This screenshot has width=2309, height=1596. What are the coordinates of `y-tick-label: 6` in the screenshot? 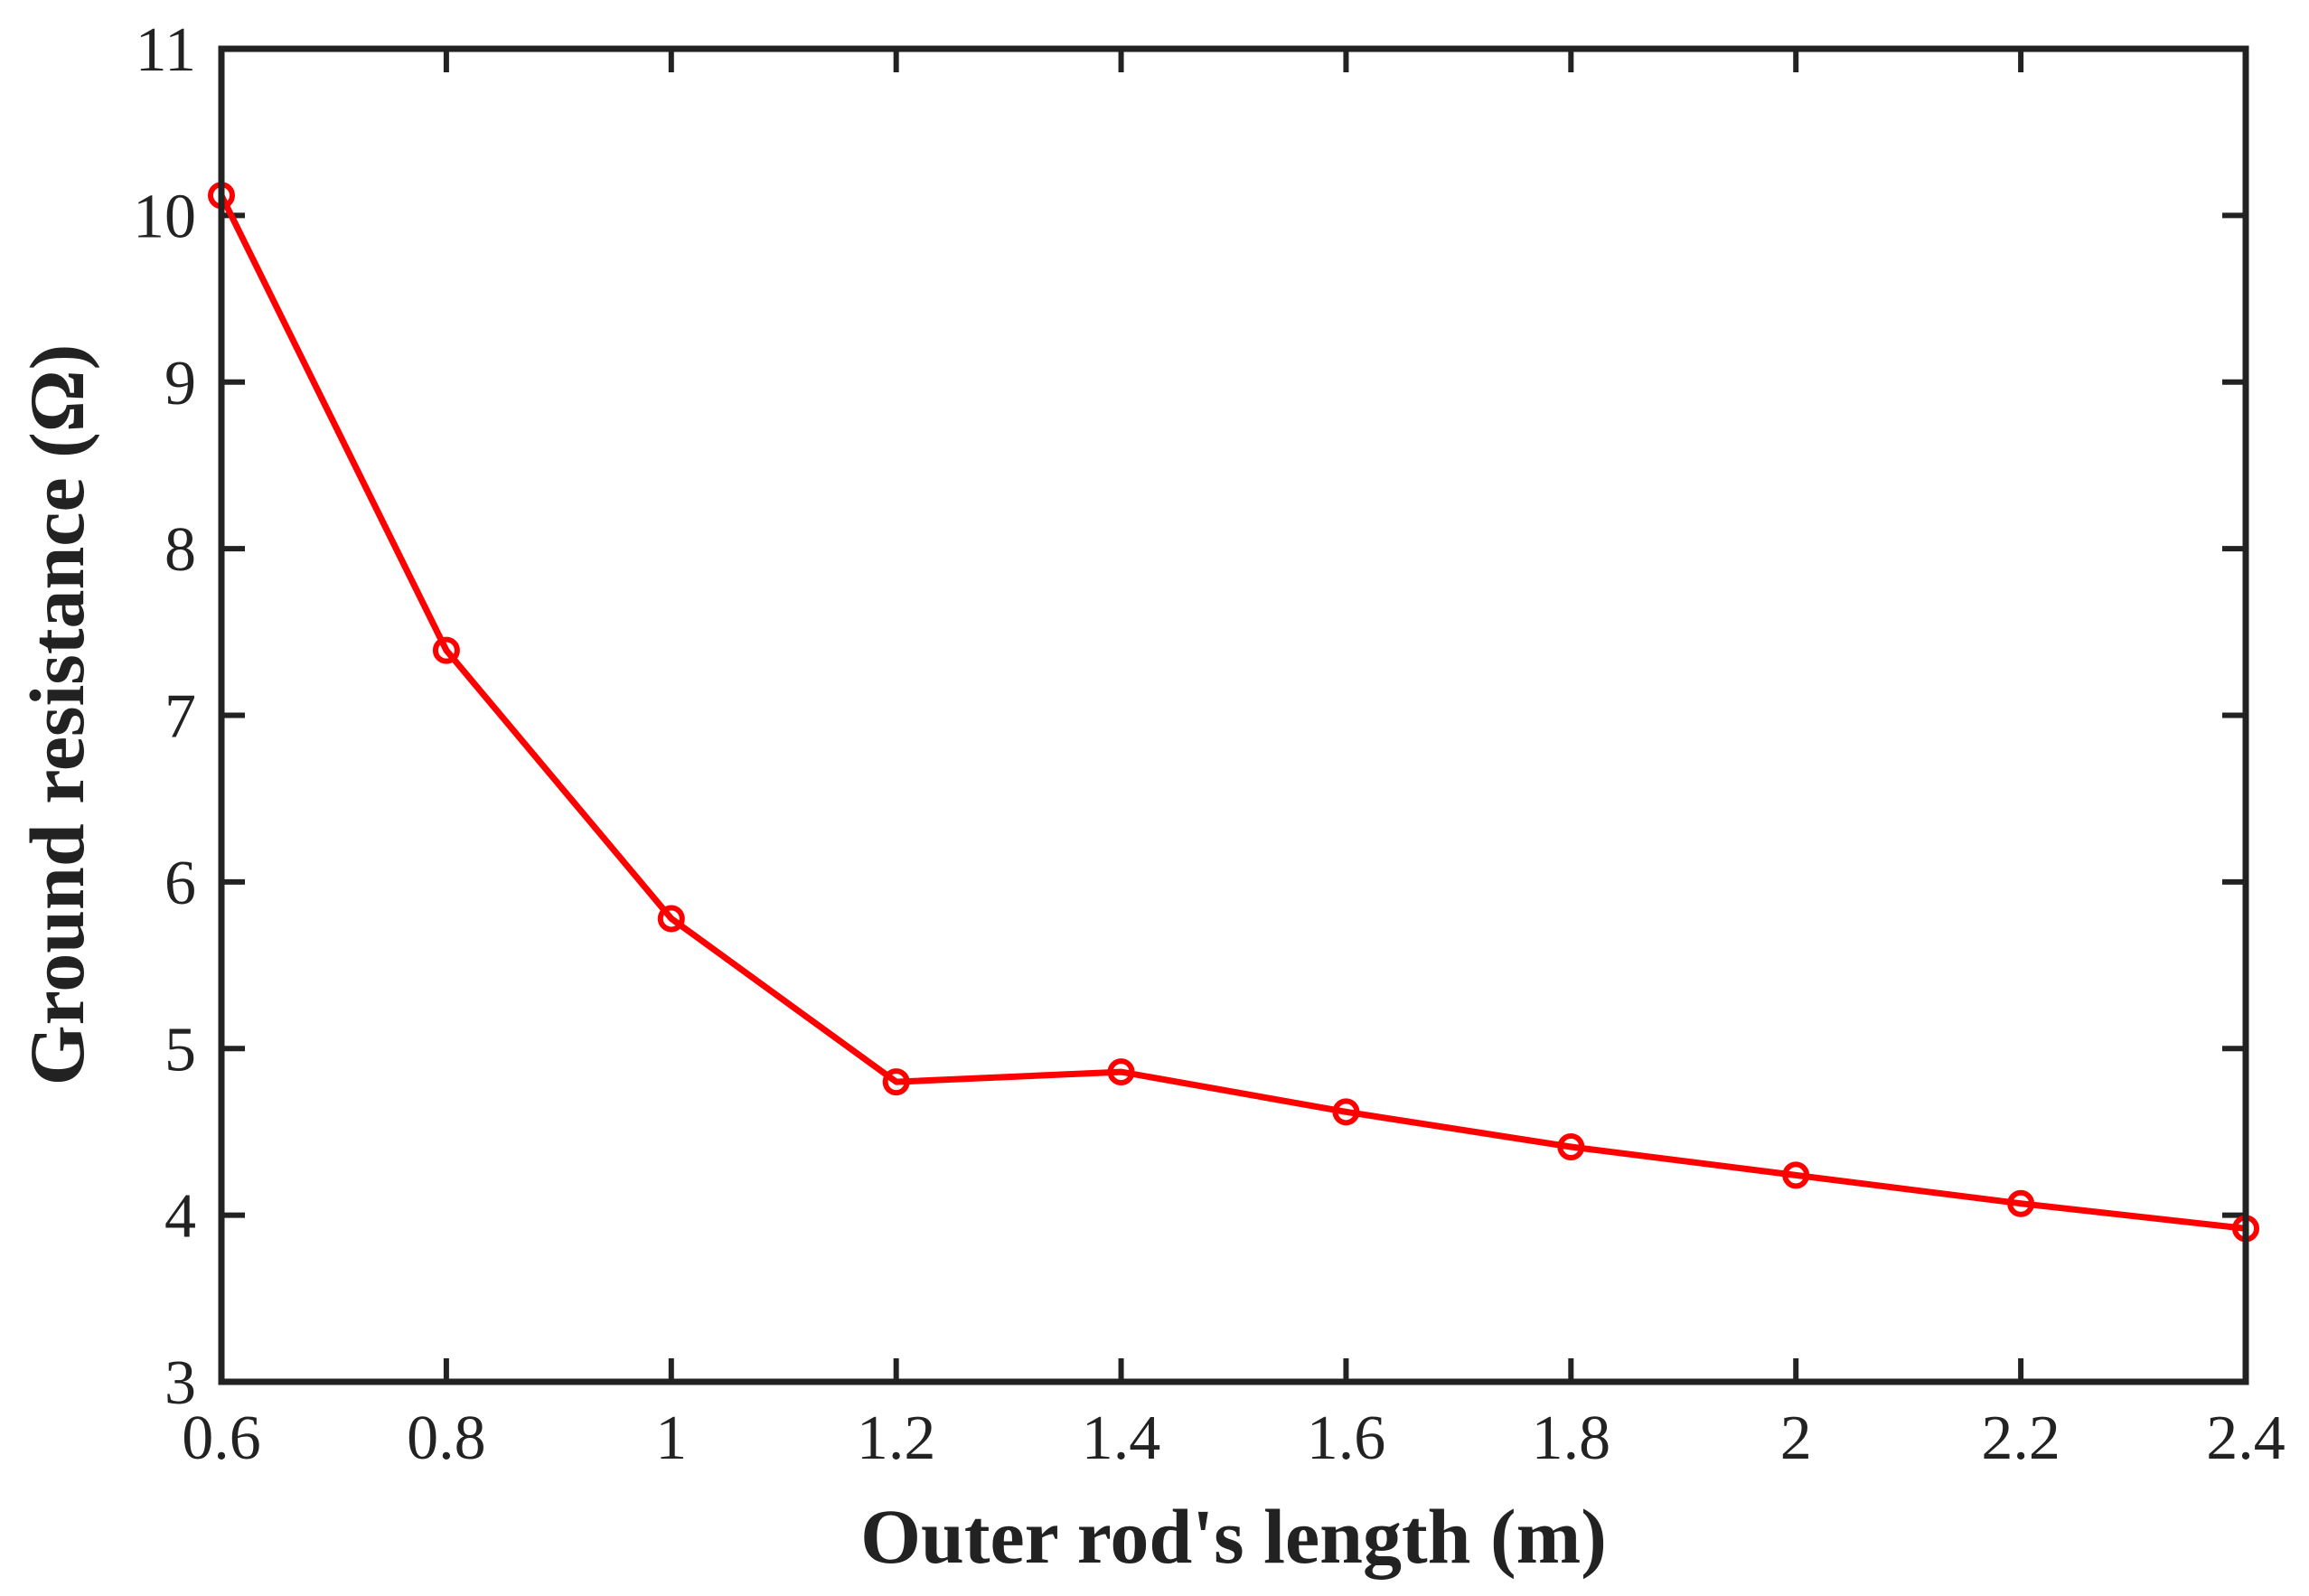 It's located at (180, 883).